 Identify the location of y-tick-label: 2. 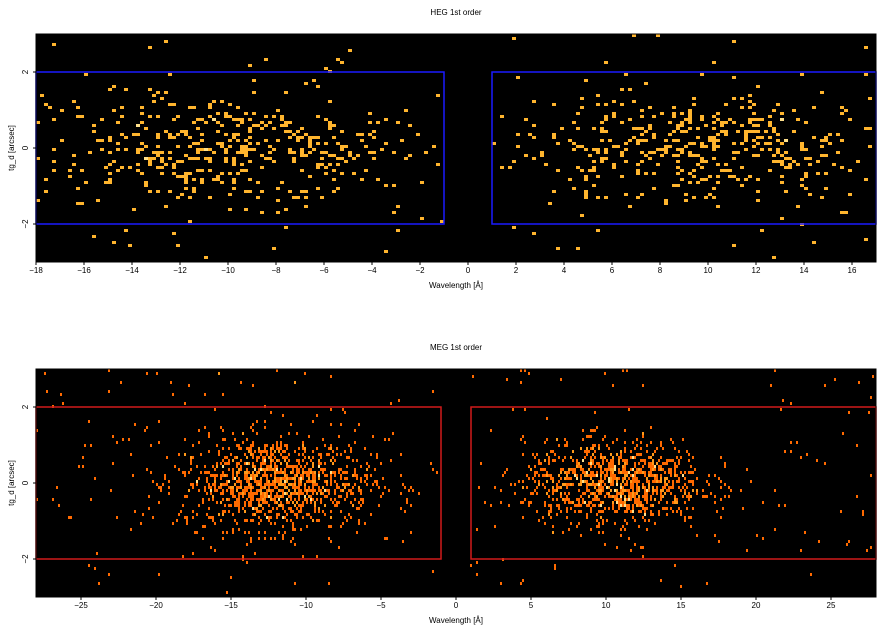
(25, 71).